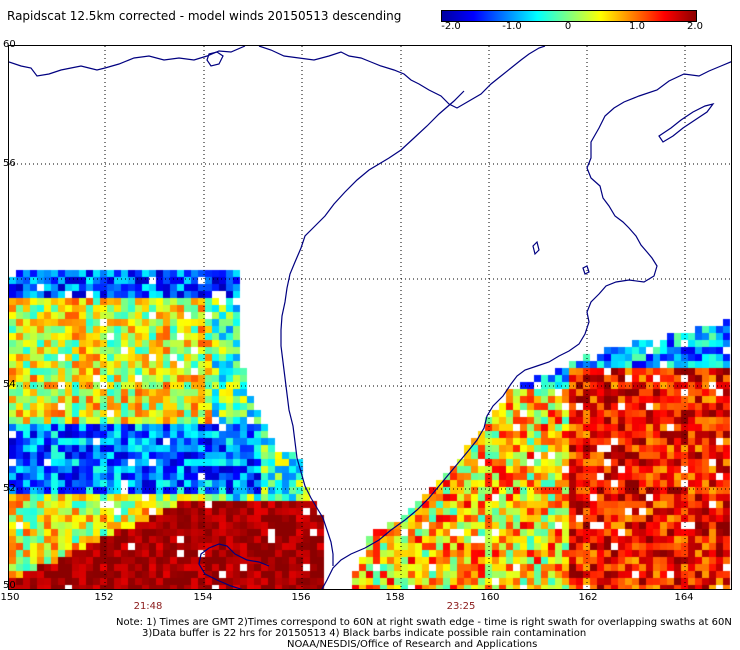 The width and height of the screenshot is (740, 650). What do you see at coordinates (588, 597) in the screenshot?
I see `lon-label-162: 162` at bounding box center [588, 597].